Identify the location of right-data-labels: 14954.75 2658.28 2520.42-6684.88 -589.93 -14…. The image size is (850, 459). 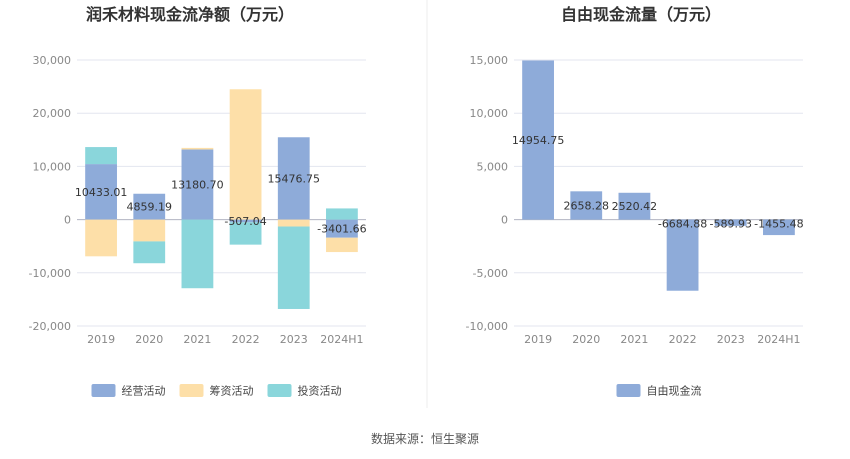
(658, 182).